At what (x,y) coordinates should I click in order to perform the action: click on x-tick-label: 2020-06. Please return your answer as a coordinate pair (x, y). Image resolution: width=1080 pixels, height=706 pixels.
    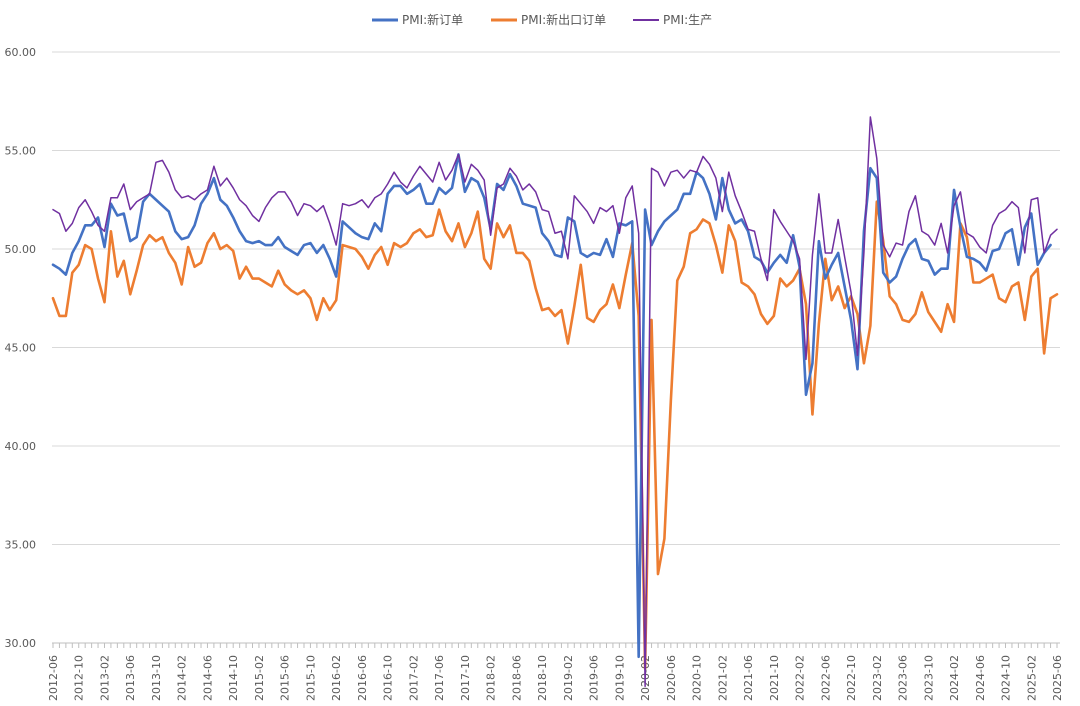
    Looking at the image, I should click on (671, 678).